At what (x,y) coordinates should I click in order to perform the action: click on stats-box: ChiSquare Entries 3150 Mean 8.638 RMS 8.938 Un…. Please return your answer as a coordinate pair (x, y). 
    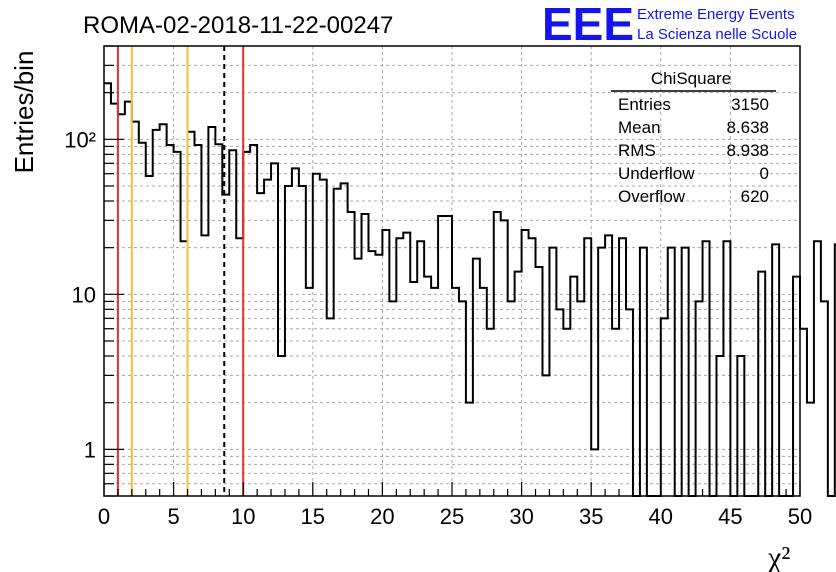
    Looking at the image, I should click on (693, 137).